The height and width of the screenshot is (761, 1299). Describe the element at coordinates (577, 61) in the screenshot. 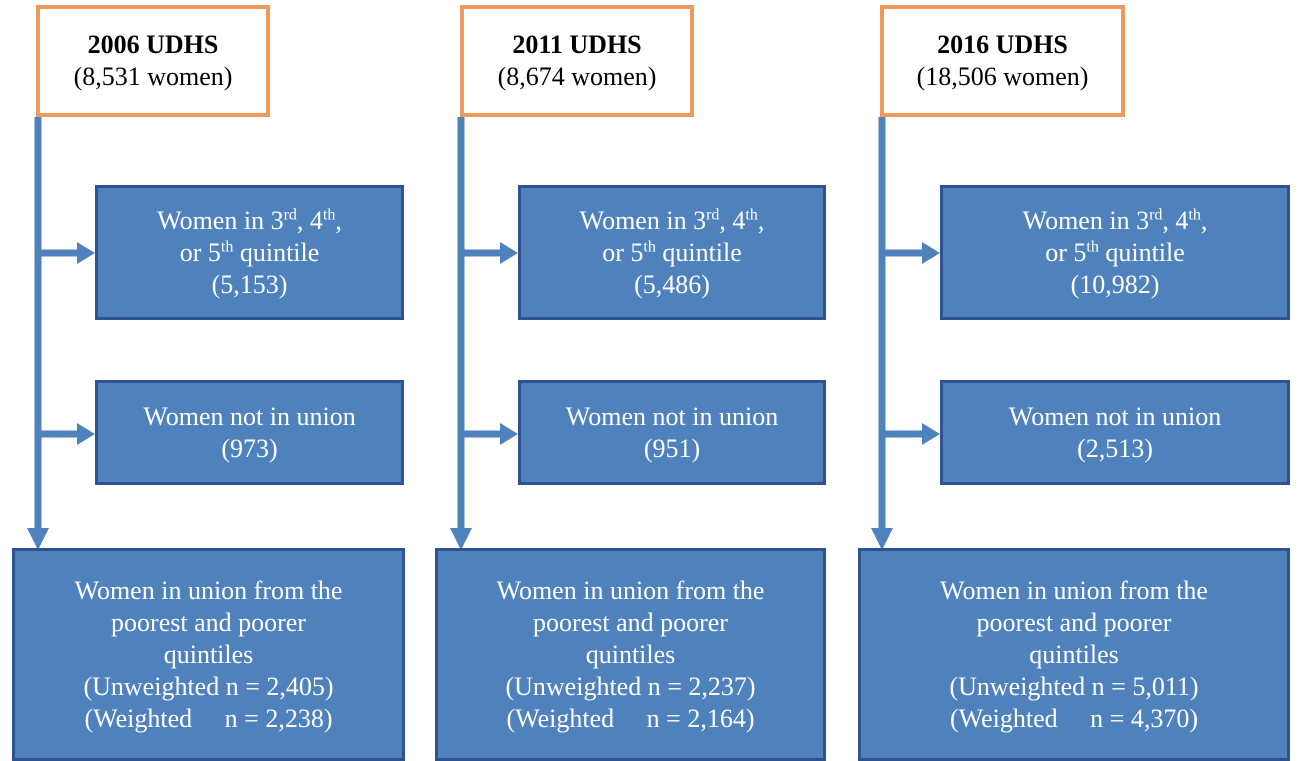

I see `survey-box: 2011 UDHS (8,674 women)` at that location.